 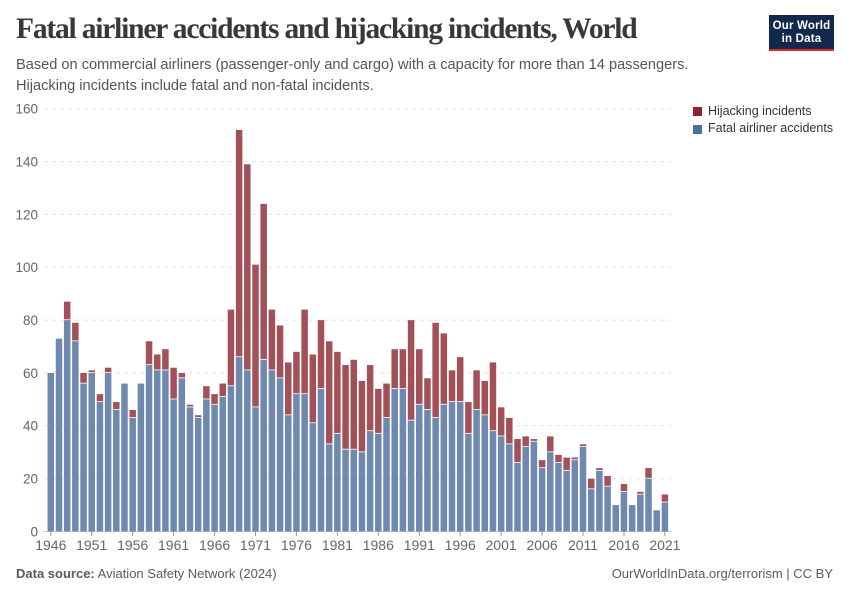 What do you see at coordinates (460, 545) in the screenshot?
I see `svg-text: 1996` at bounding box center [460, 545].